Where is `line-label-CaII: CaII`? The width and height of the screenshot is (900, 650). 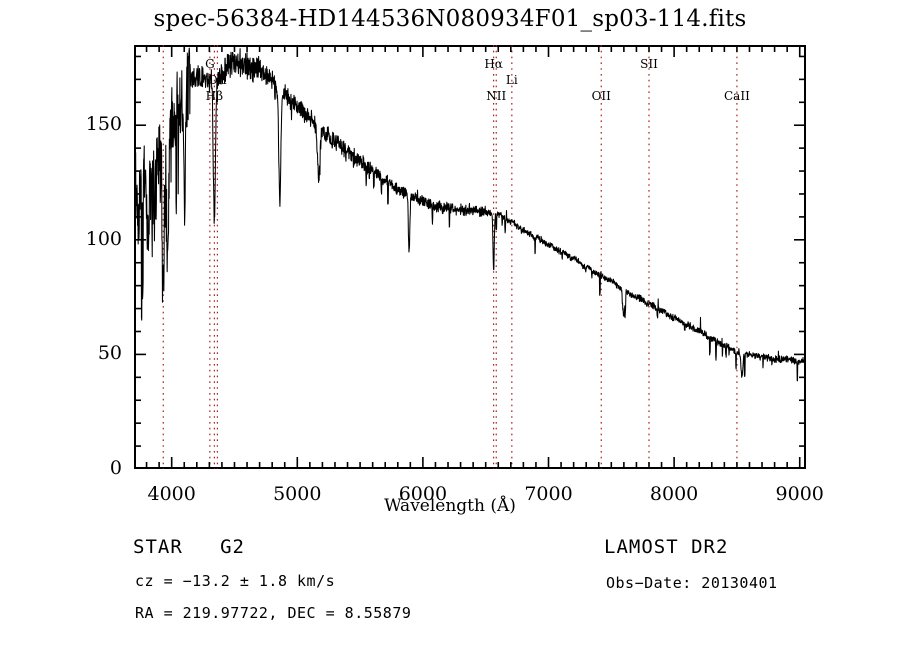 line-label-CaII: CaII is located at coordinates (736, 96).